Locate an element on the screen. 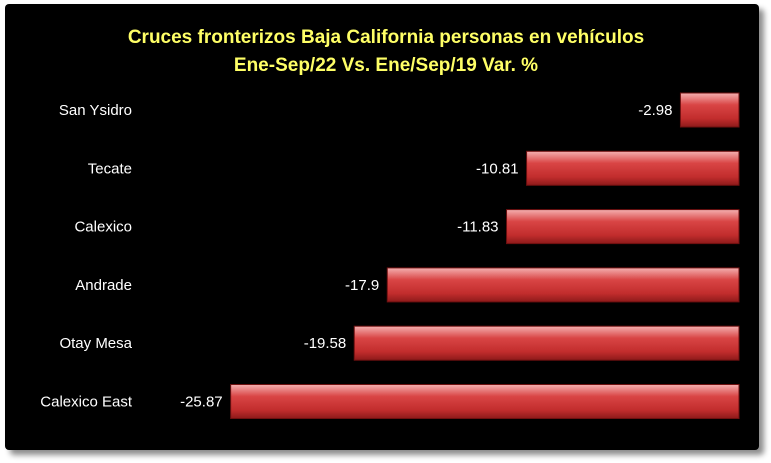  data-label: -11.83 is located at coordinates (477, 227).